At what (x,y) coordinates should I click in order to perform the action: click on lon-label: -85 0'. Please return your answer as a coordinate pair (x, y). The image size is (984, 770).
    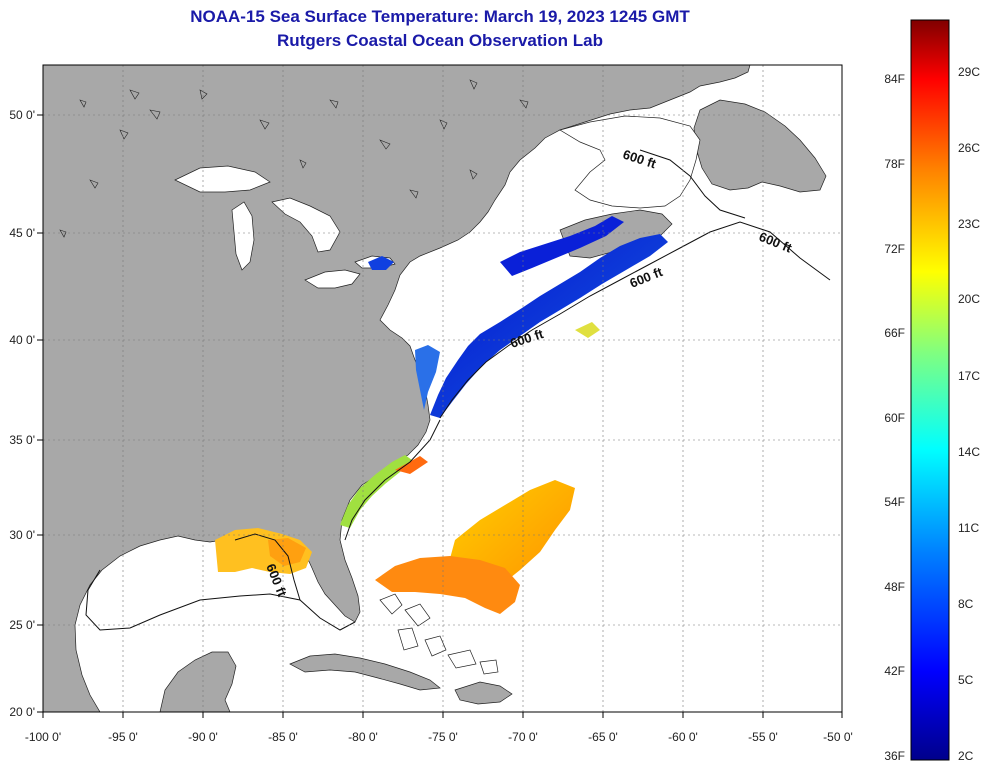
    Looking at the image, I should click on (283, 737).